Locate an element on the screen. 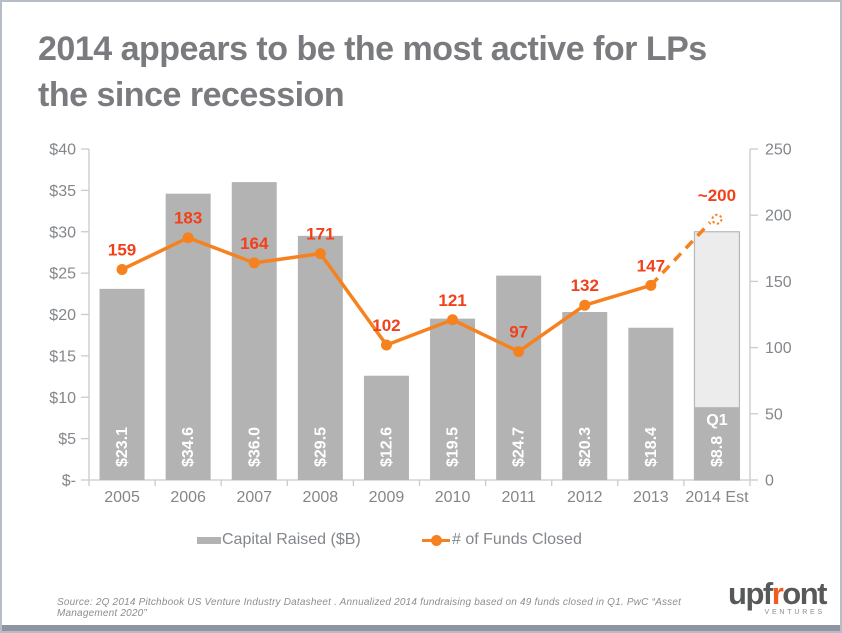 The height and width of the screenshot is (633, 842). bar-value-label: $29.5 is located at coordinates (320, 447).